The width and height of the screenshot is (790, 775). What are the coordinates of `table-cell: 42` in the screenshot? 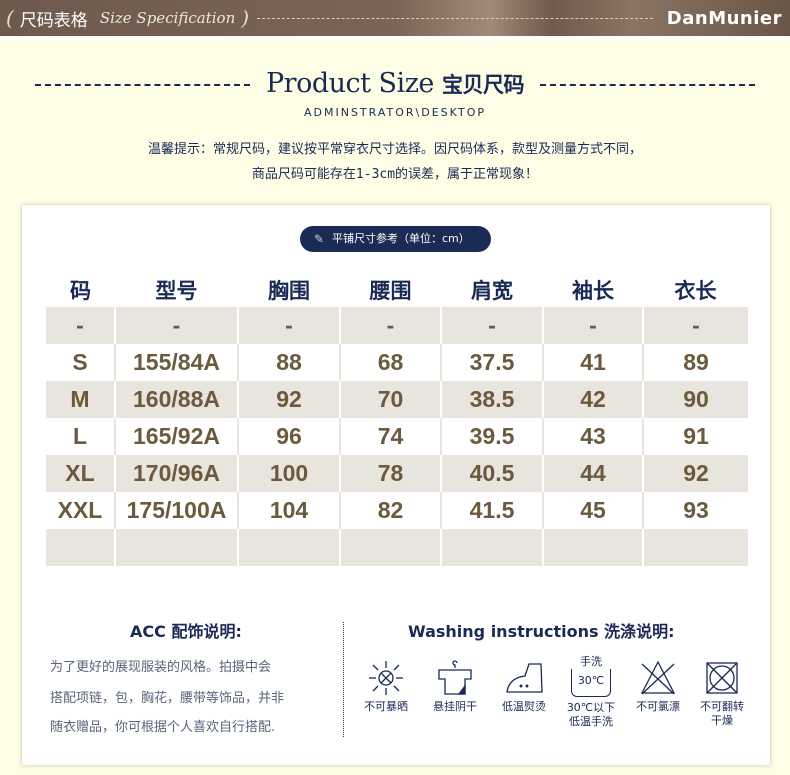 It's located at (592, 399).